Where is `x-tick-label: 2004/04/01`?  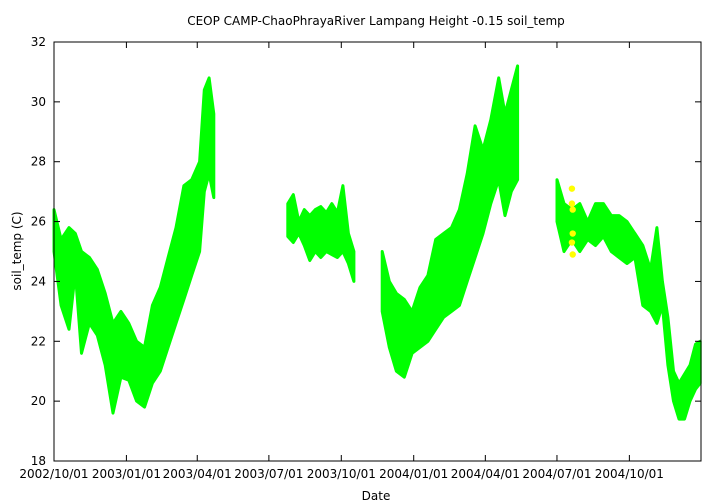
x-tick-label: 2004/04/01 is located at coordinates (485, 474).